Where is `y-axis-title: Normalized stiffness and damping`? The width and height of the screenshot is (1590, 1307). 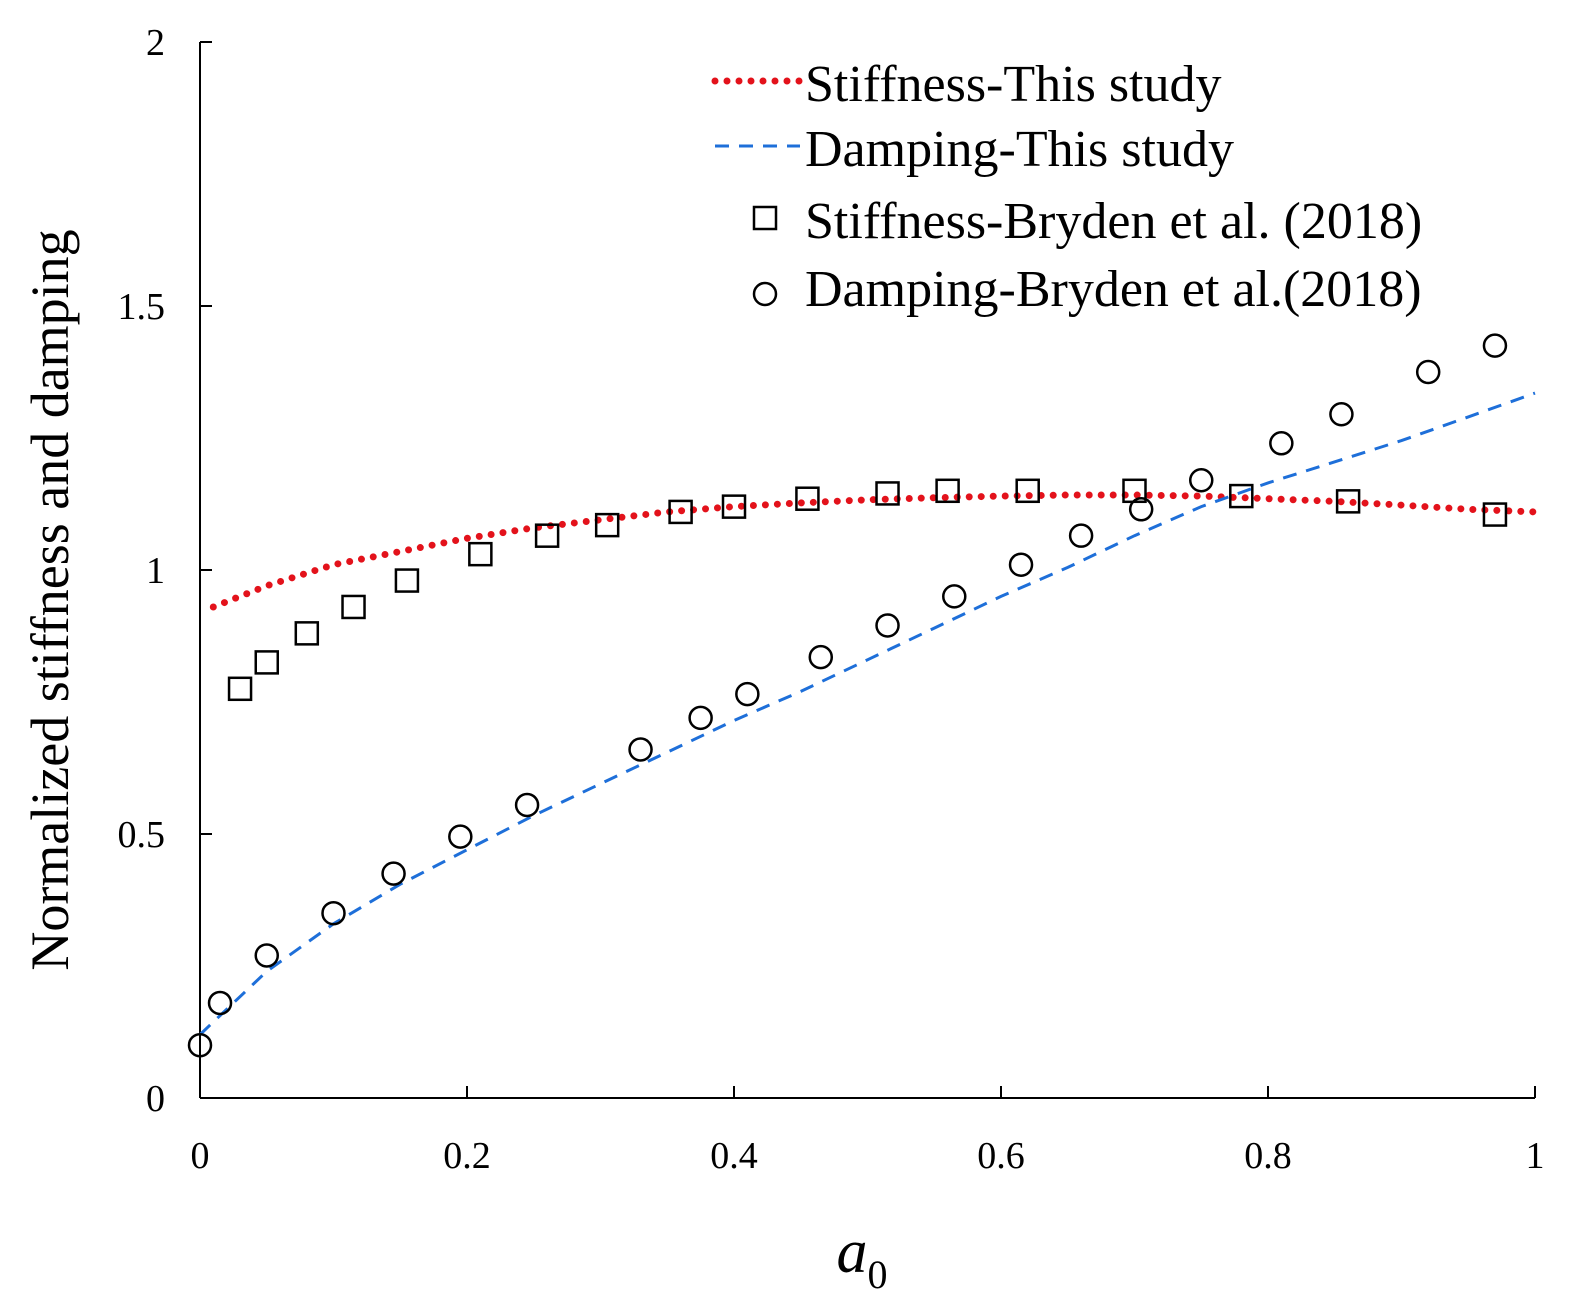 y-axis-title: Normalized stiffness and damping is located at coordinates (50, 599).